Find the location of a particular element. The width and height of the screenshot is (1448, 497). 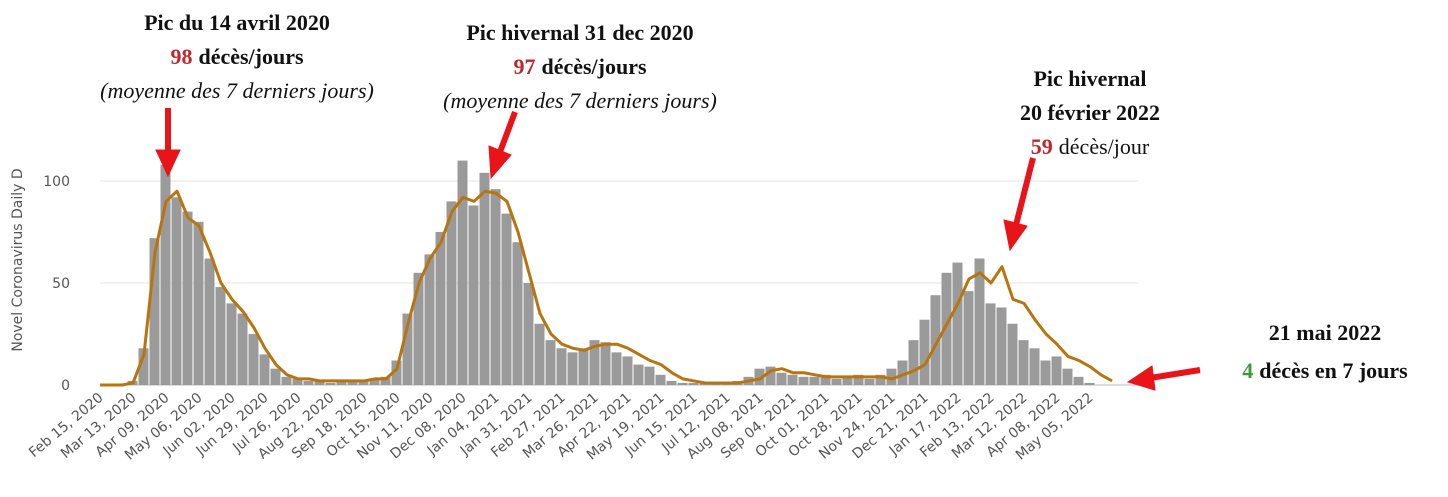

annotation-value-line: 4 décès en 7 jours is located at coordinates (1325, 370).